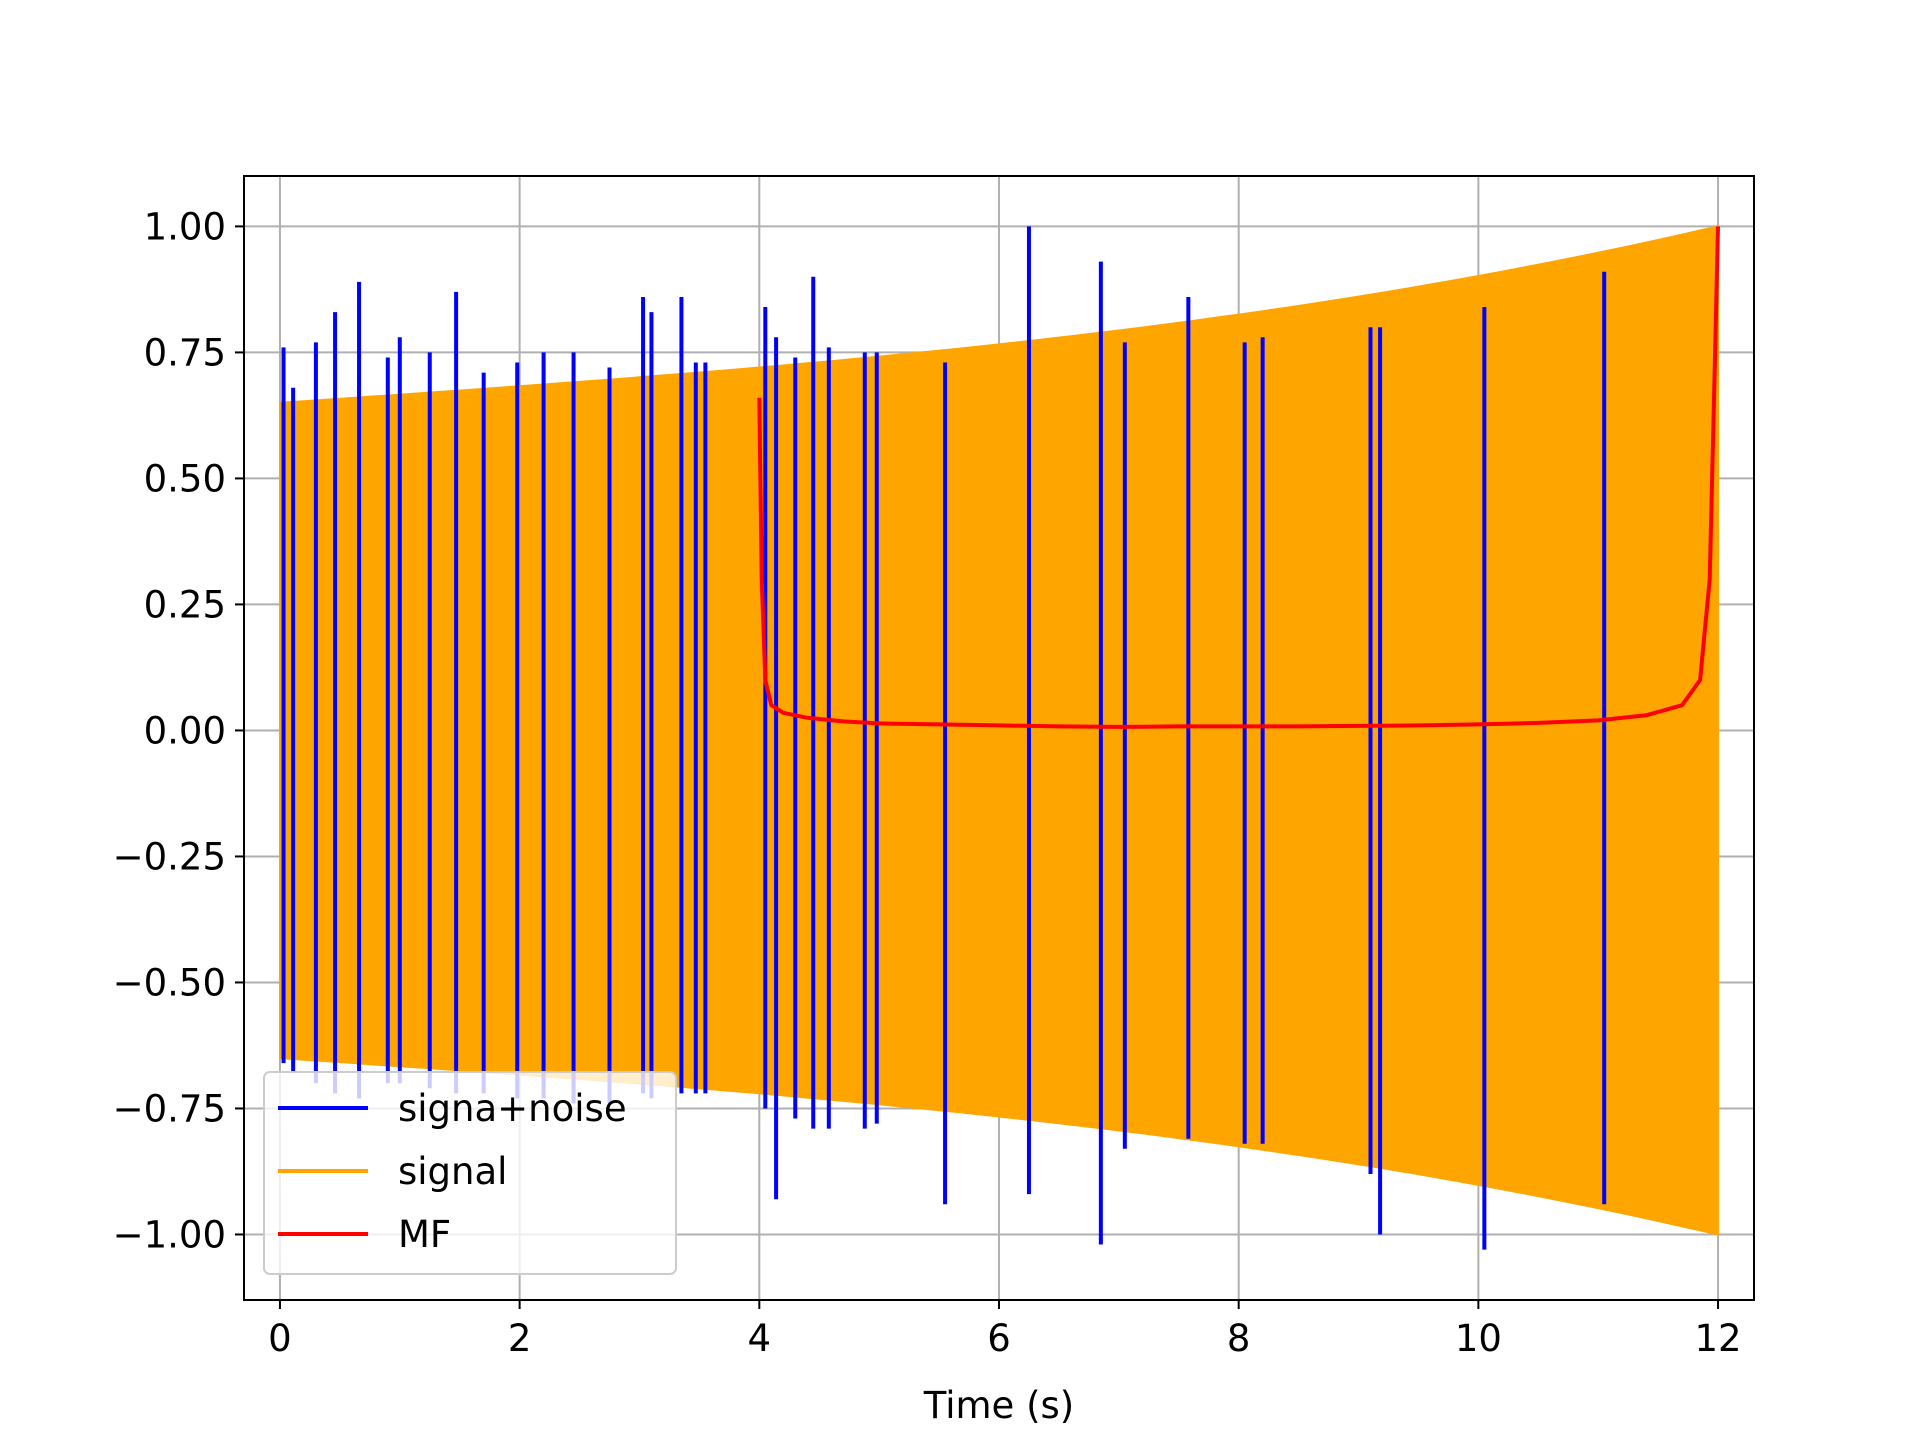 Image resolution: width=1920 pixels, height=1440 pixels. Describe the element at coordinates (512, 1108) in the screenshot. I see `legend-label: signa+noise` at that location.